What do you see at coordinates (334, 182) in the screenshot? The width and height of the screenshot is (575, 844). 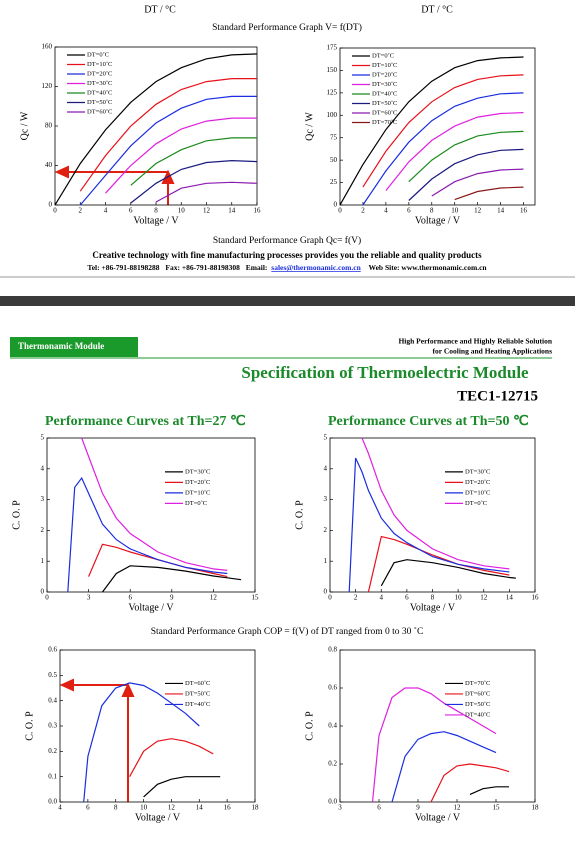 I see `y-tick-label: 25` at bounding box center [334, 182].